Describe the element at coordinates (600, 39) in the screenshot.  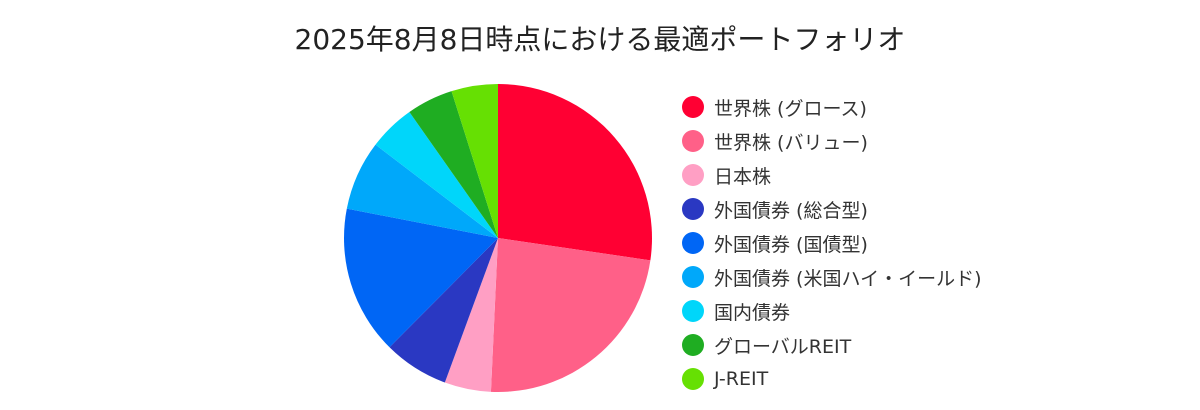
I see `chart-title: 2025年8月8日時点における最適ポートフォリオ` at that location.